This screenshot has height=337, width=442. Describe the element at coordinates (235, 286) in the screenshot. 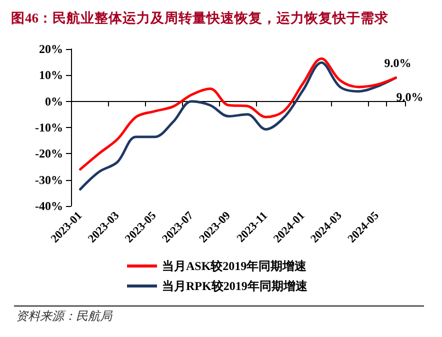

I see `legend-label: 当月RPK较2019年同期增速` at that location.